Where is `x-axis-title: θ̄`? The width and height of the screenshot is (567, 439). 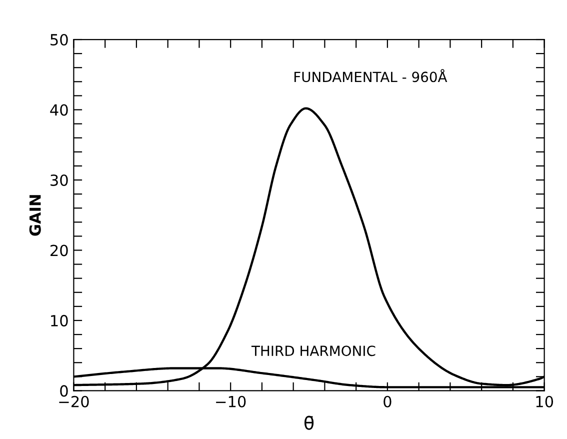 x-axis-title: θ̄ is located at coordinates (309, 423).